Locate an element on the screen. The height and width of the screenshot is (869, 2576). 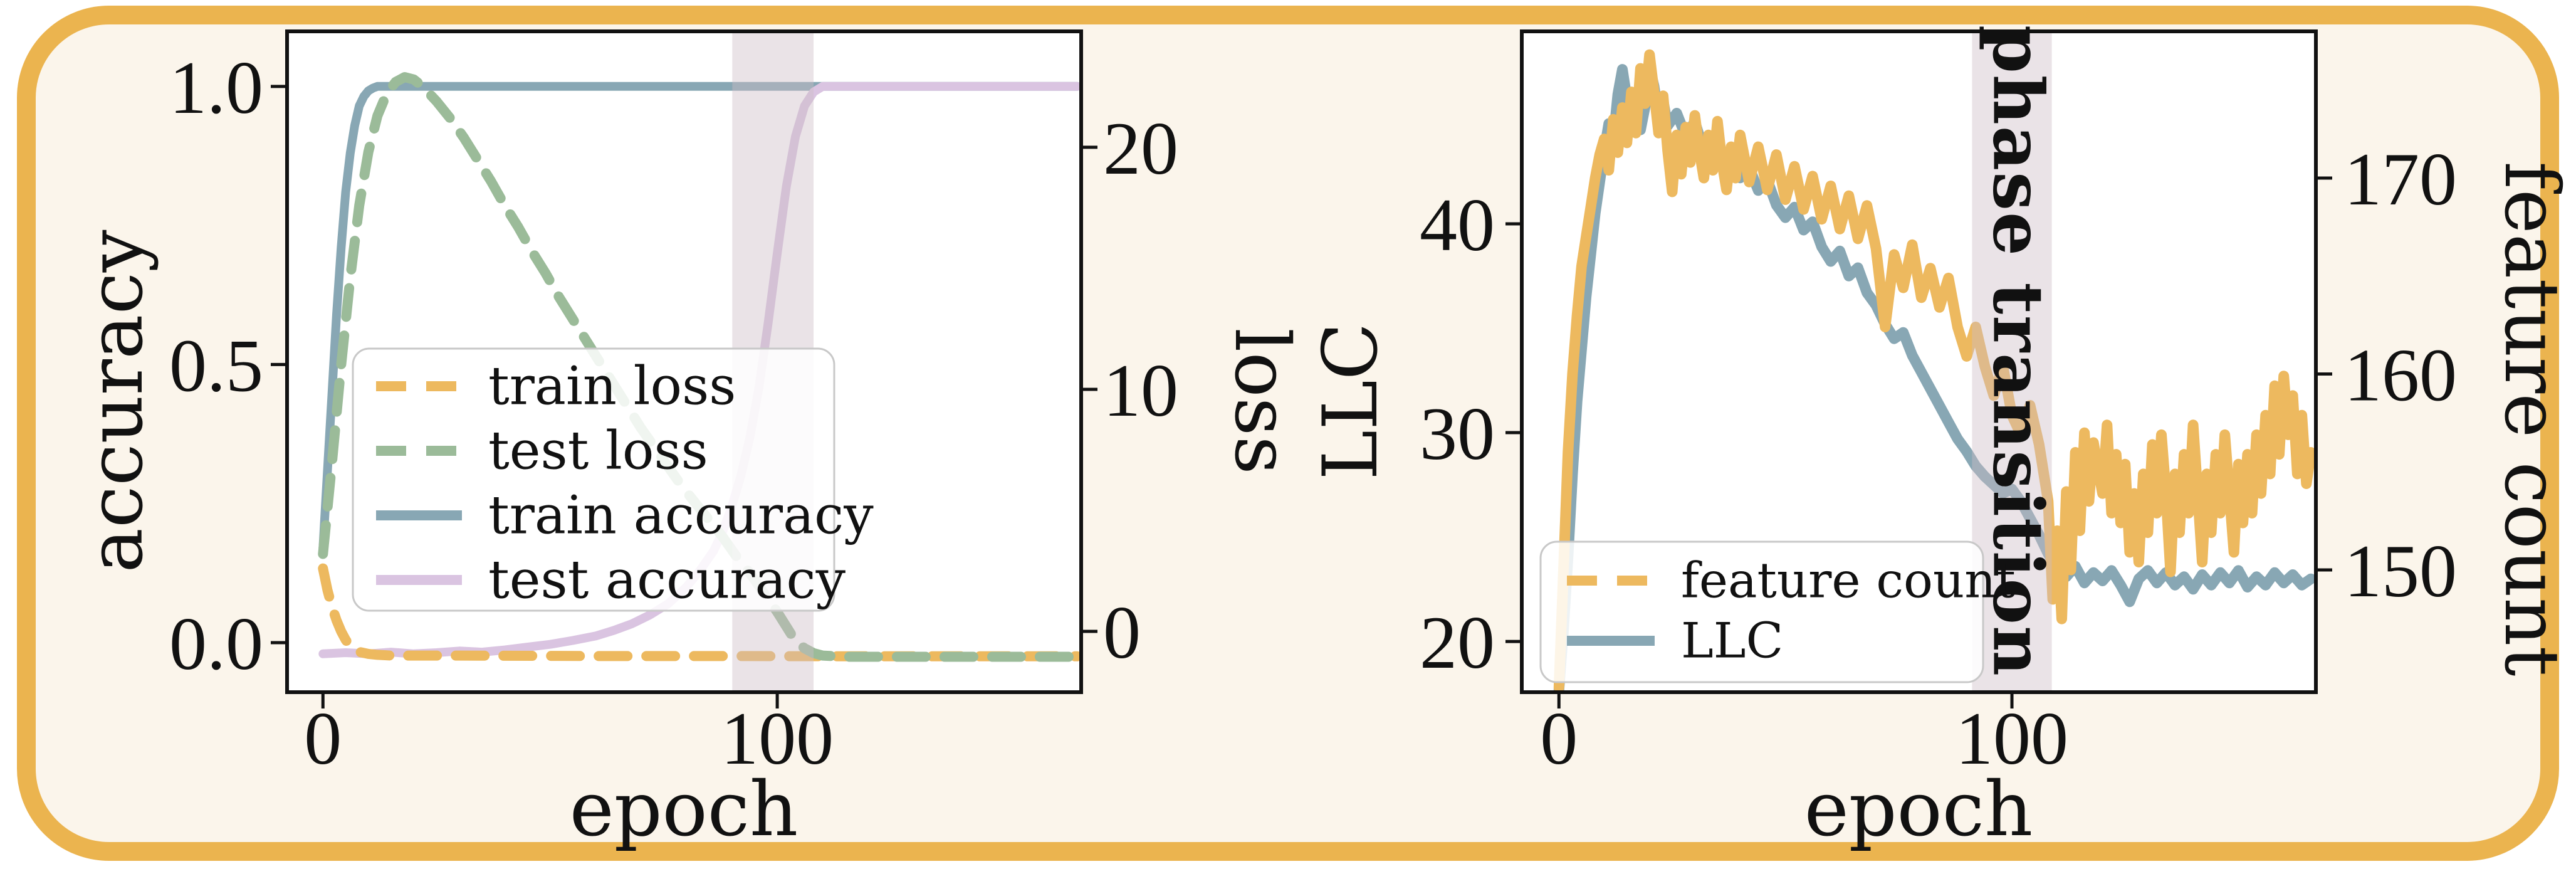
legend-label-test-accuracy: test accuracy is located at coordinates (667, 580).